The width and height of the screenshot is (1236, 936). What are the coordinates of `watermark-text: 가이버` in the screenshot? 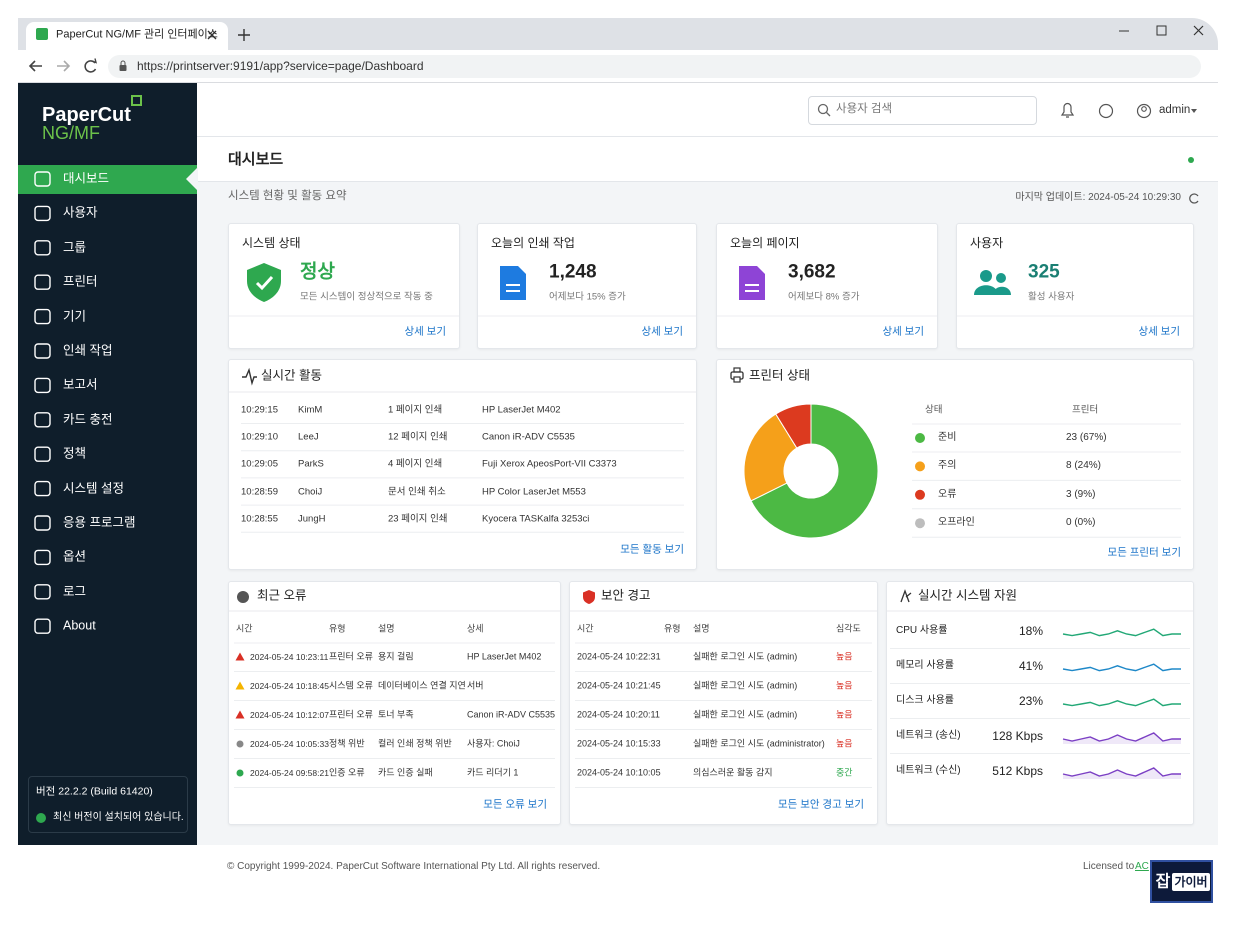 It's located at (1191, 881).